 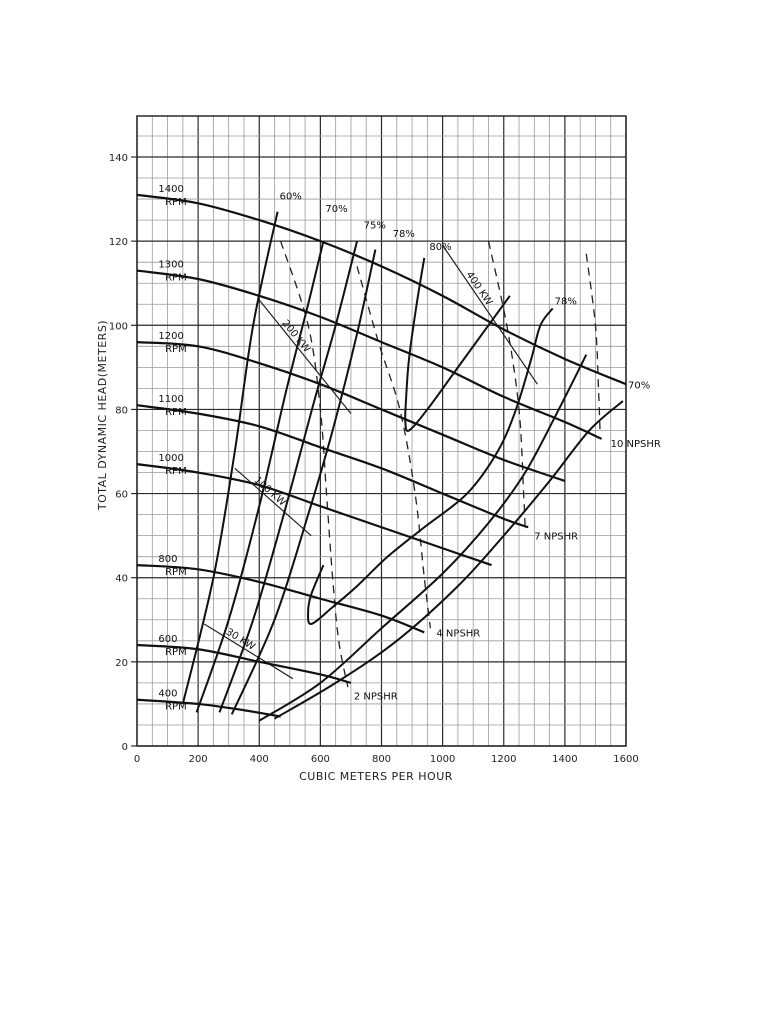 I want to click on y-tick-label: 0, so click(x=125, y=747).